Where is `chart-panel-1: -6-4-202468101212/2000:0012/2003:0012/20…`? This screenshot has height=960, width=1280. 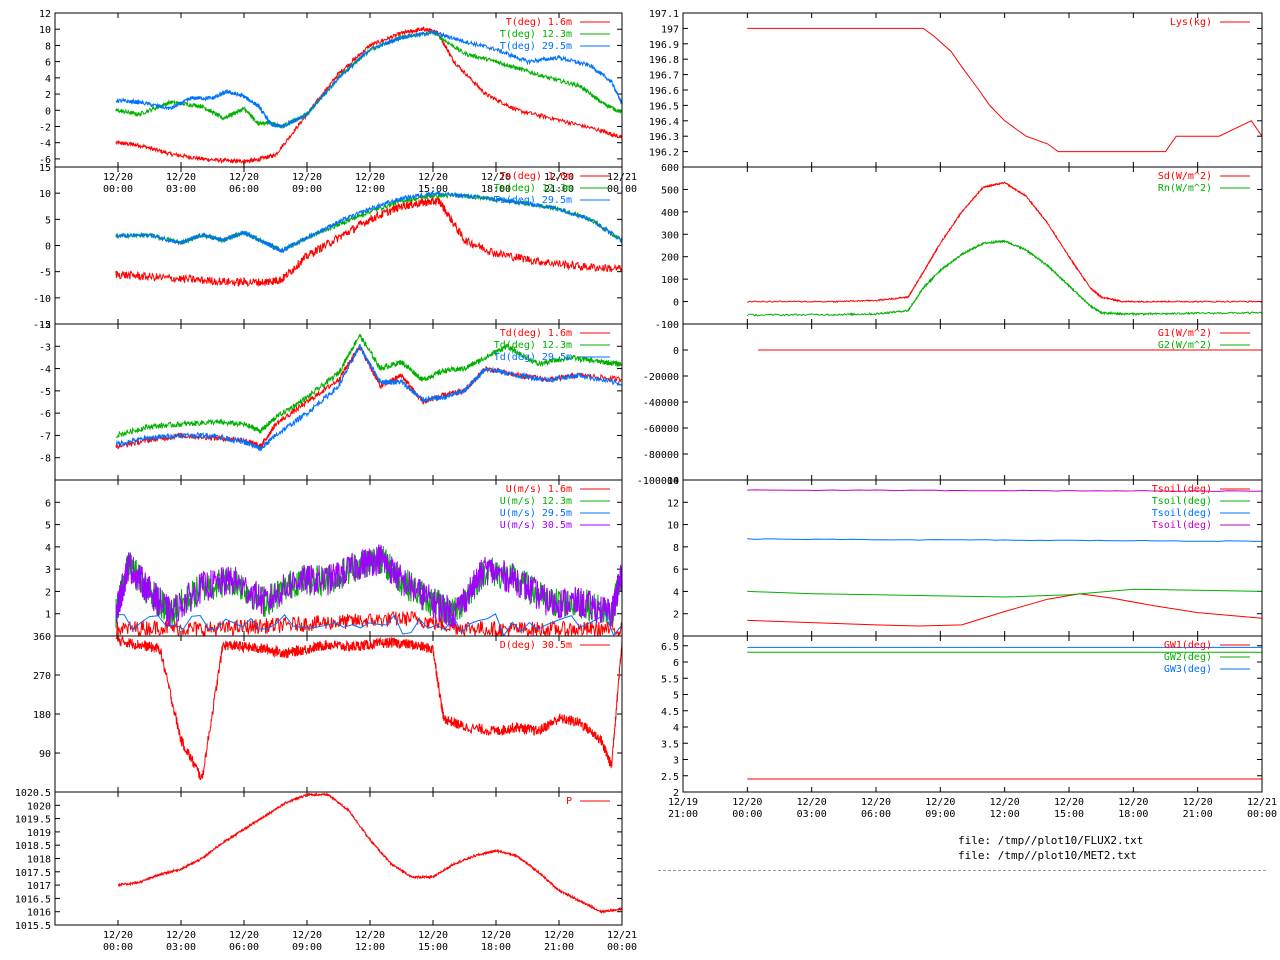 chart-panel-1: -6-4-202468101212/2000:0012/2003:0012/20… is located at coordinates (338, 102).